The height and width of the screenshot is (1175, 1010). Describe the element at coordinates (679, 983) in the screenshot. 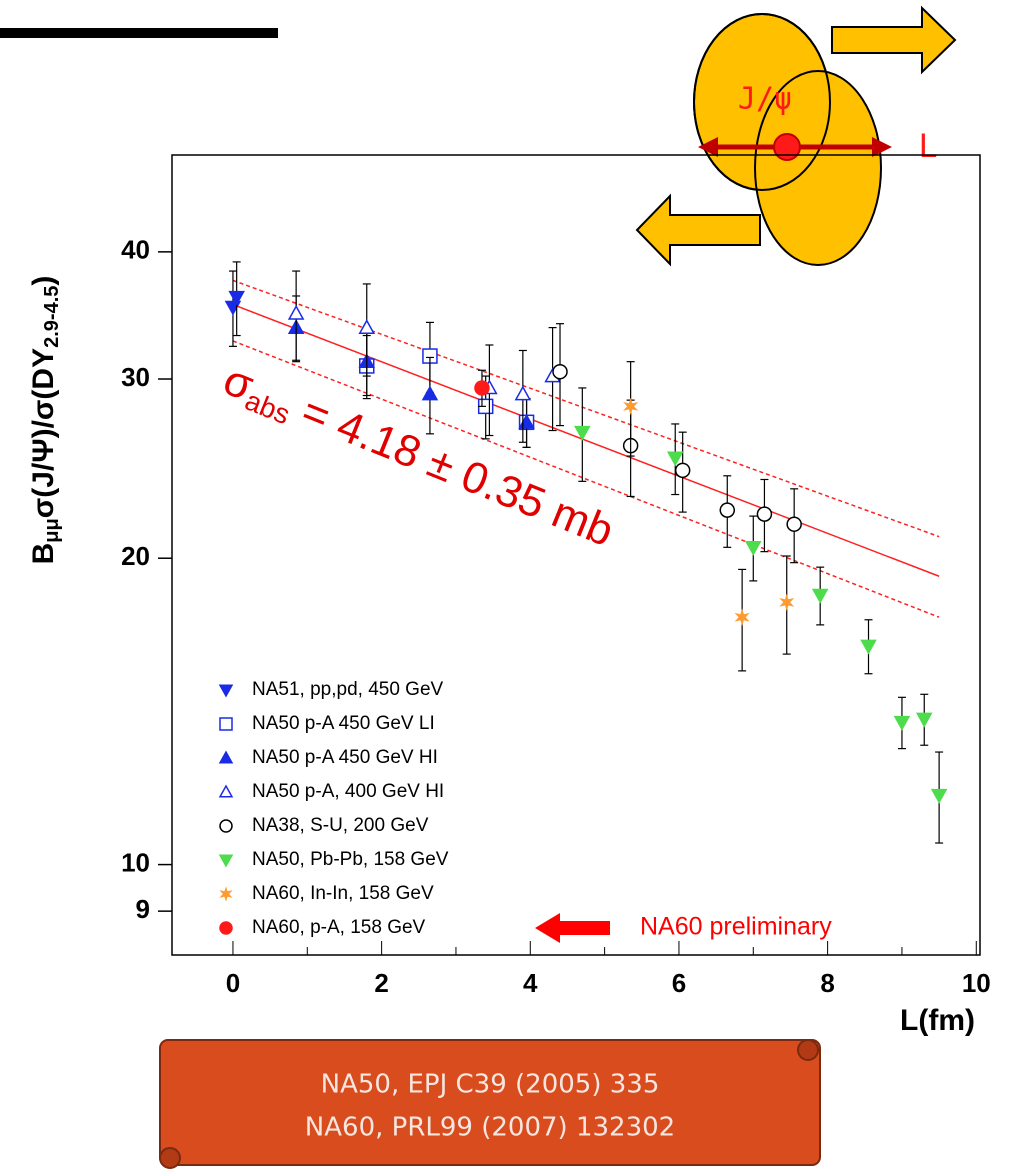

I see `x-tick-label: 6` at that location.